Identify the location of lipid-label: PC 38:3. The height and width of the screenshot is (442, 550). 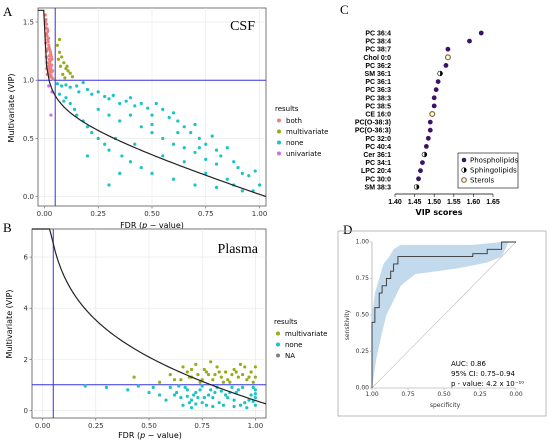
(378, 98).